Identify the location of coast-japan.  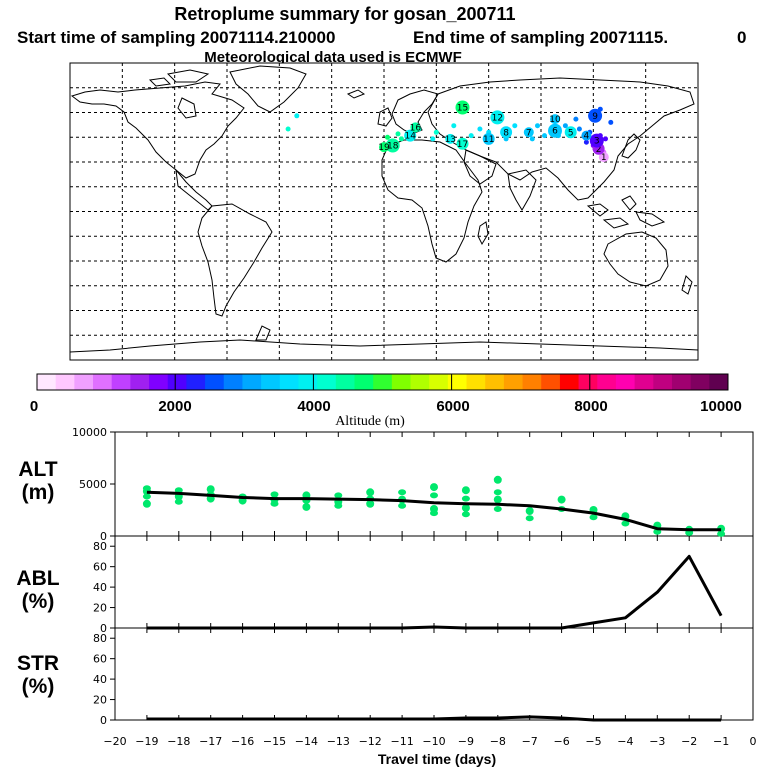
(631, 146).